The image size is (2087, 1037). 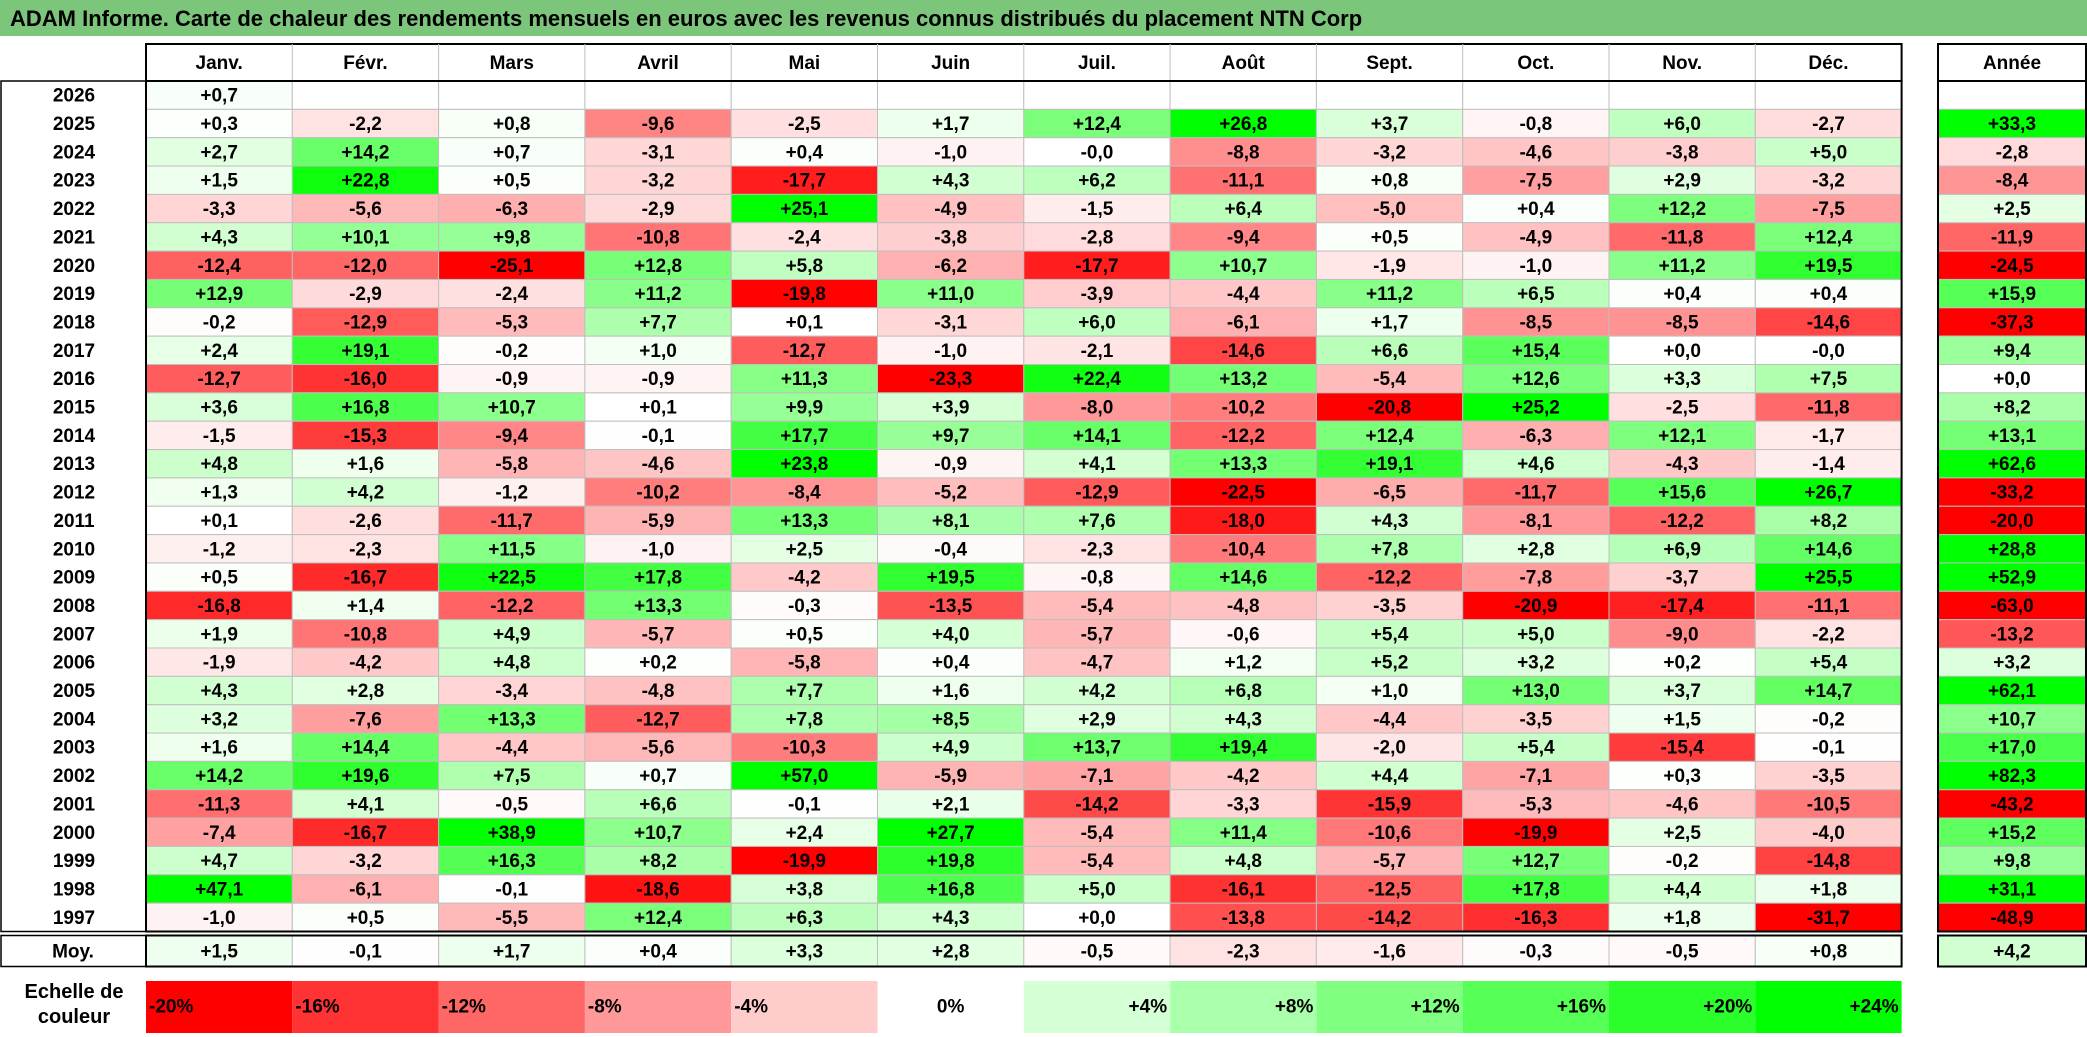 What do you see at coordinates (74, 1005) in the screenshot?
I see `color-scale-label: Echelle de couleur` at bounding box center [74, 1005].